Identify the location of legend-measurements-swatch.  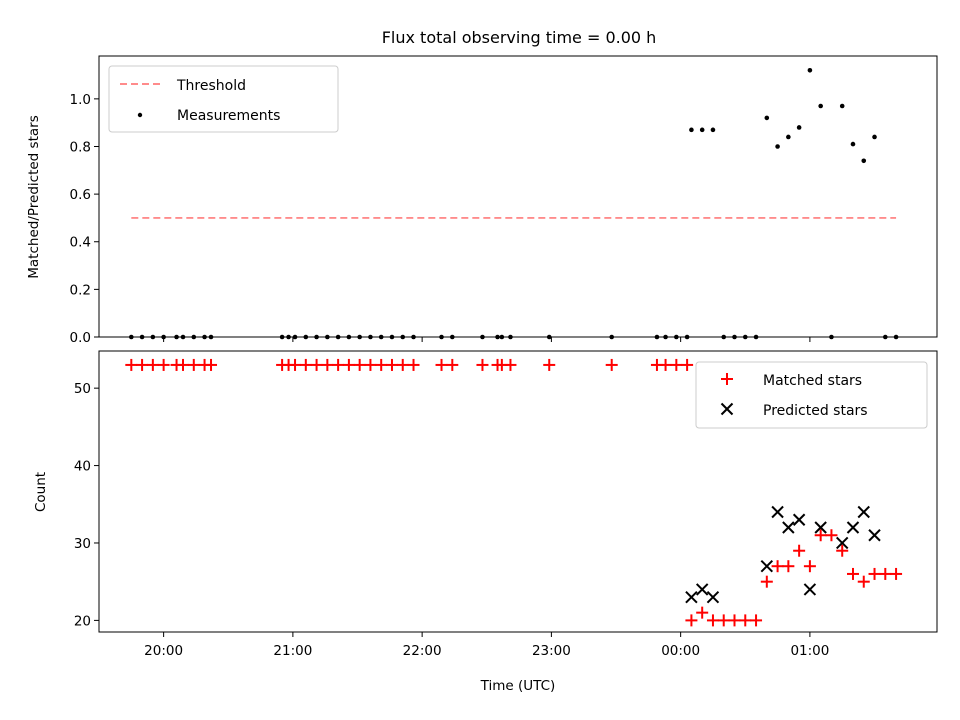
(140, 115).